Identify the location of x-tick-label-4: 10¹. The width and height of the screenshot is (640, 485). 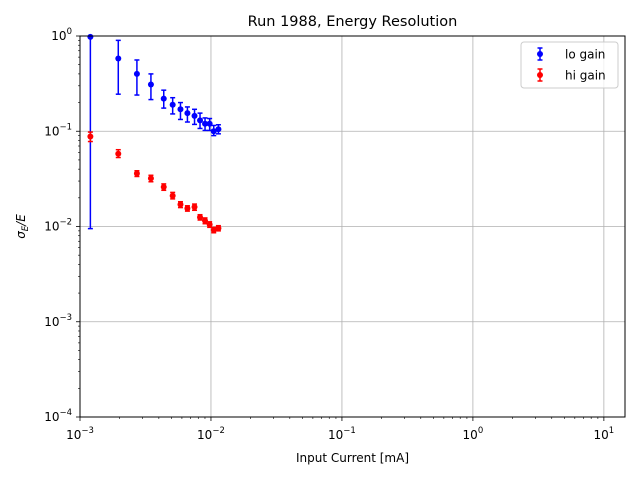
(604, 434).